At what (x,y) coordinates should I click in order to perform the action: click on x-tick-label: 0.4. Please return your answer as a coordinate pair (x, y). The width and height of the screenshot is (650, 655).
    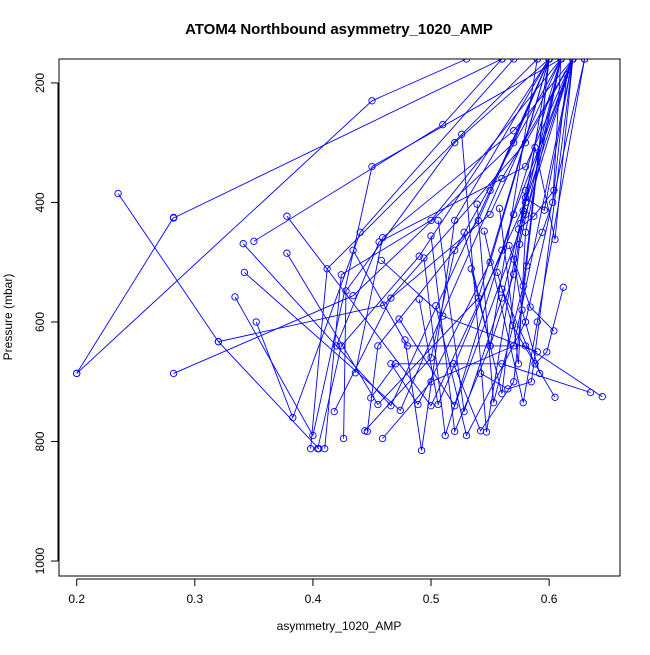
    Looking at the image, I should click on (313, 599).